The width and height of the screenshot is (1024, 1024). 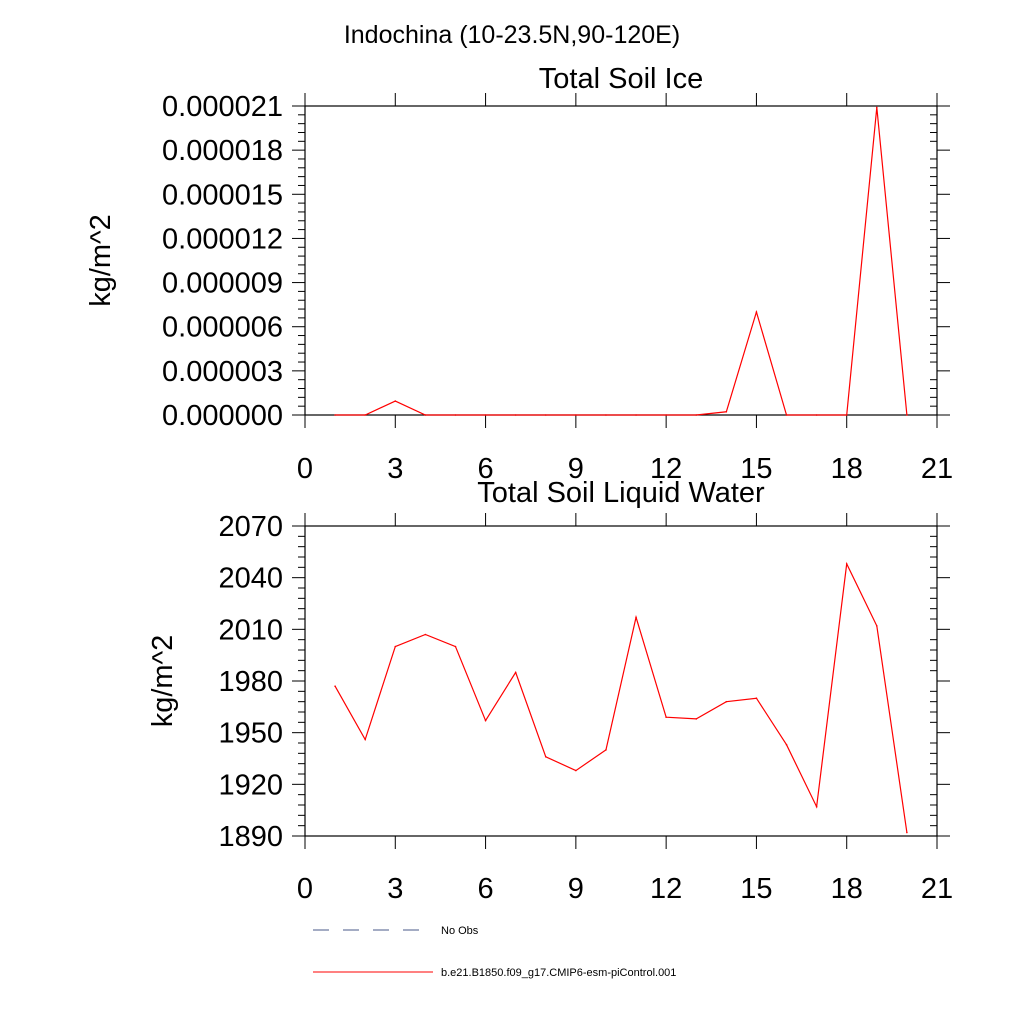 I want to click on y-tick-label: 2040, so click(x=250, y=579).